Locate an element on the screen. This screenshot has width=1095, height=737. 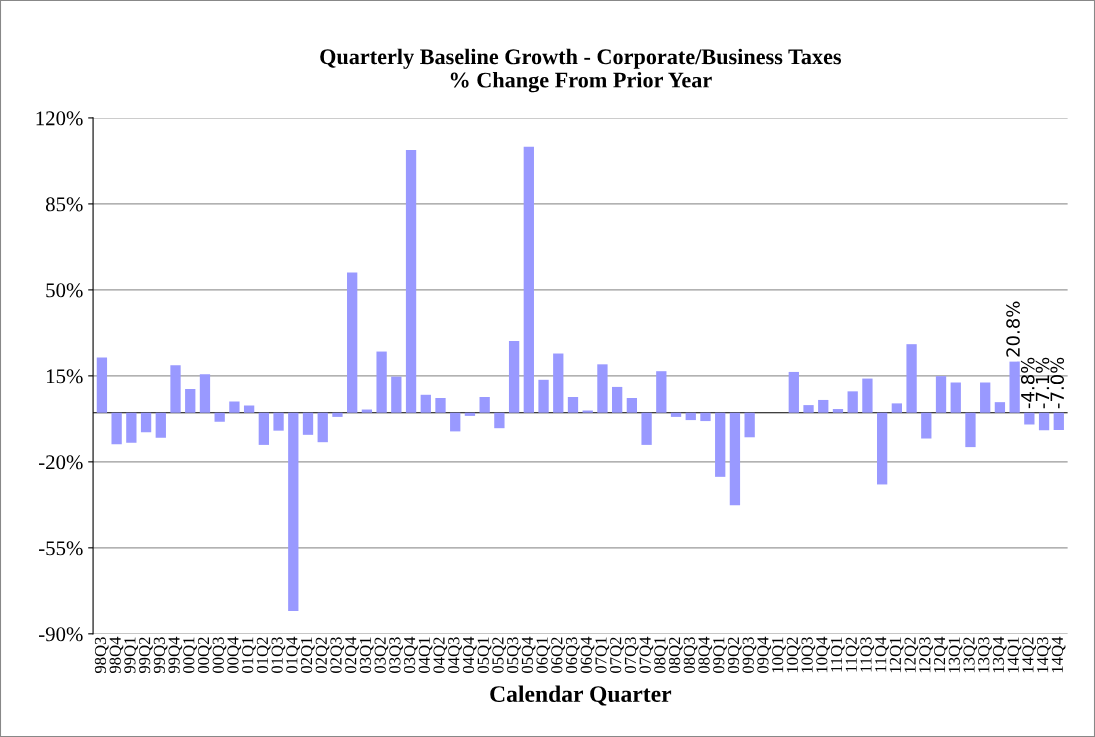
x-tick-label: 02Q2 is located at coordinates (322, 655).